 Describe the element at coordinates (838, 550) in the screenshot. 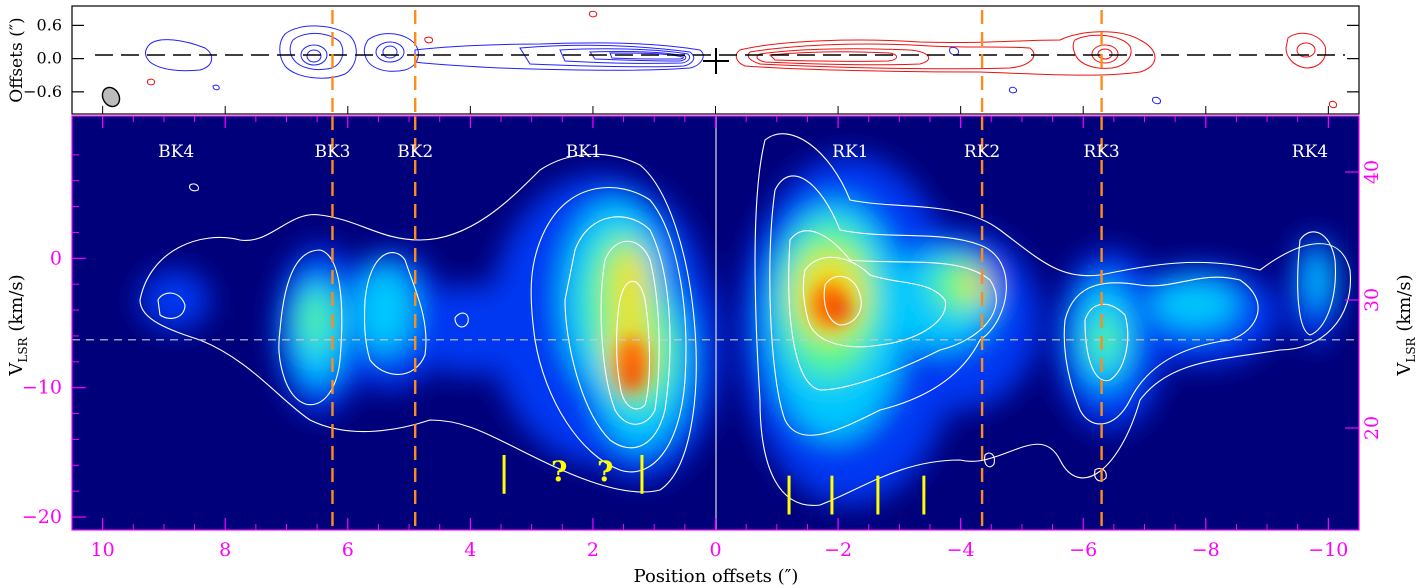

I see `x-tick-label: −2` at that location.